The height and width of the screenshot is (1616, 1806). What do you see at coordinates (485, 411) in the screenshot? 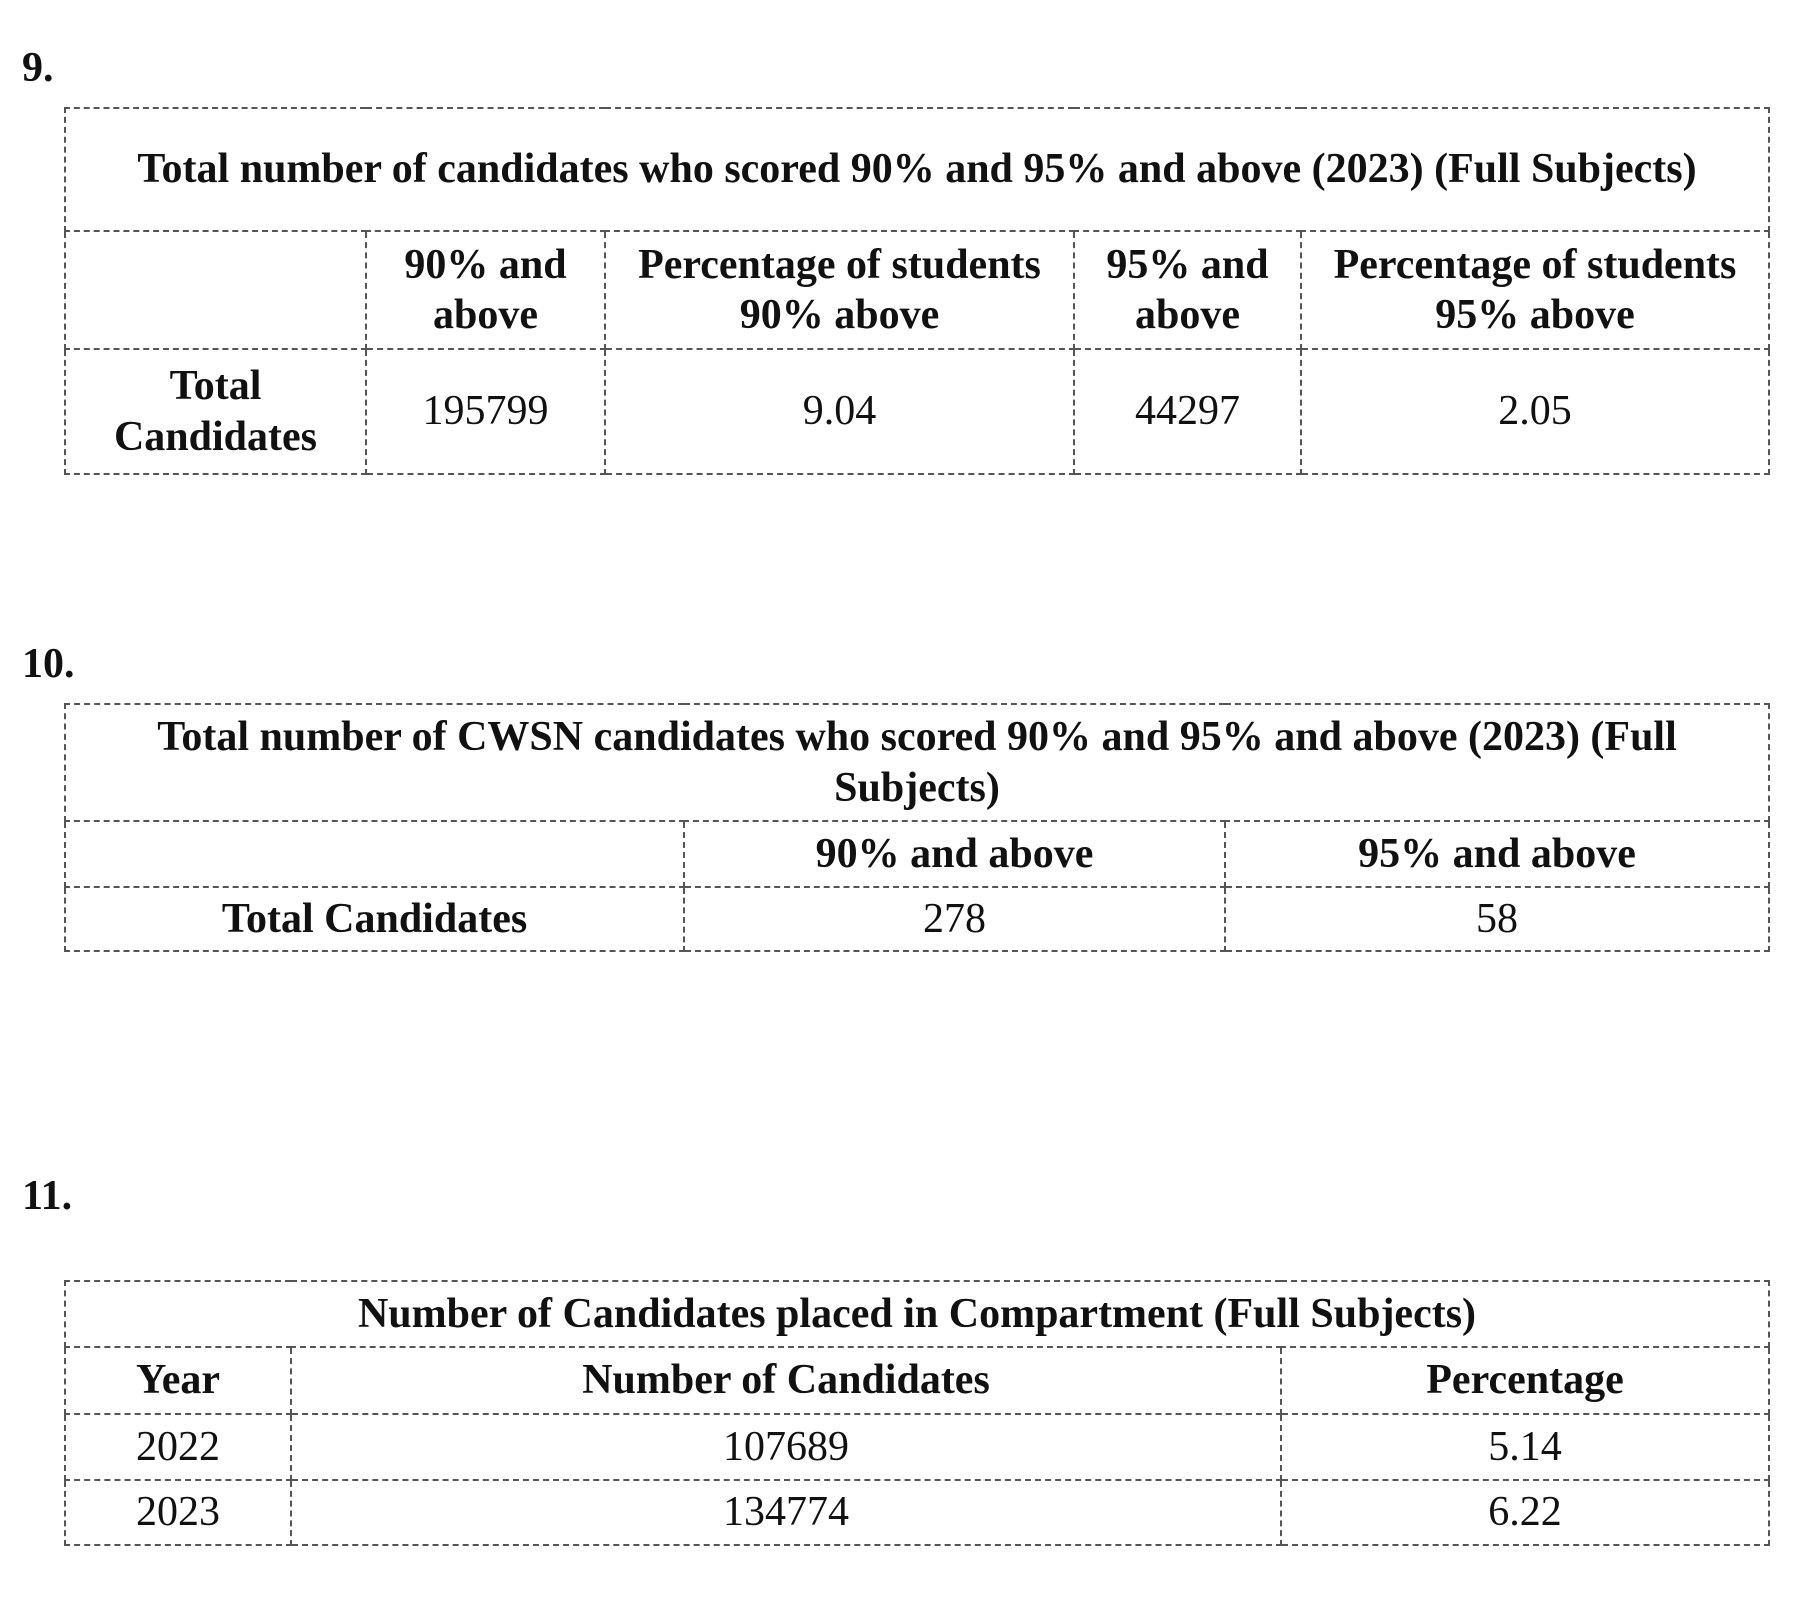
I see `cell: 195799` at bounding box center [485, 411].